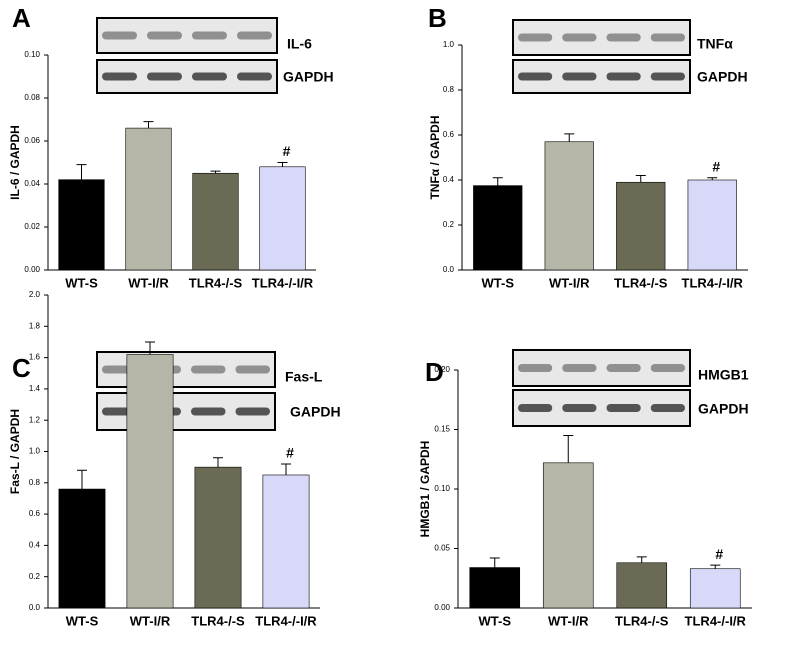 Image resolution: width=800 pixels, height=663 pixels. Describe the element at coordinates (437, 18) in the screenshot. I see `panel-letter: B` at that location.